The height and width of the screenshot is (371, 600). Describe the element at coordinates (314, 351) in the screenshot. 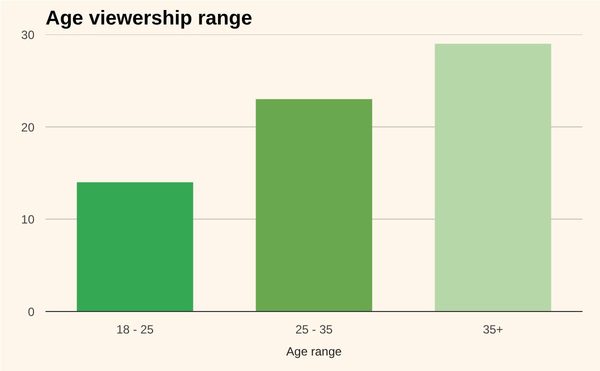

I see `x-axis-title: Age range` at that location.